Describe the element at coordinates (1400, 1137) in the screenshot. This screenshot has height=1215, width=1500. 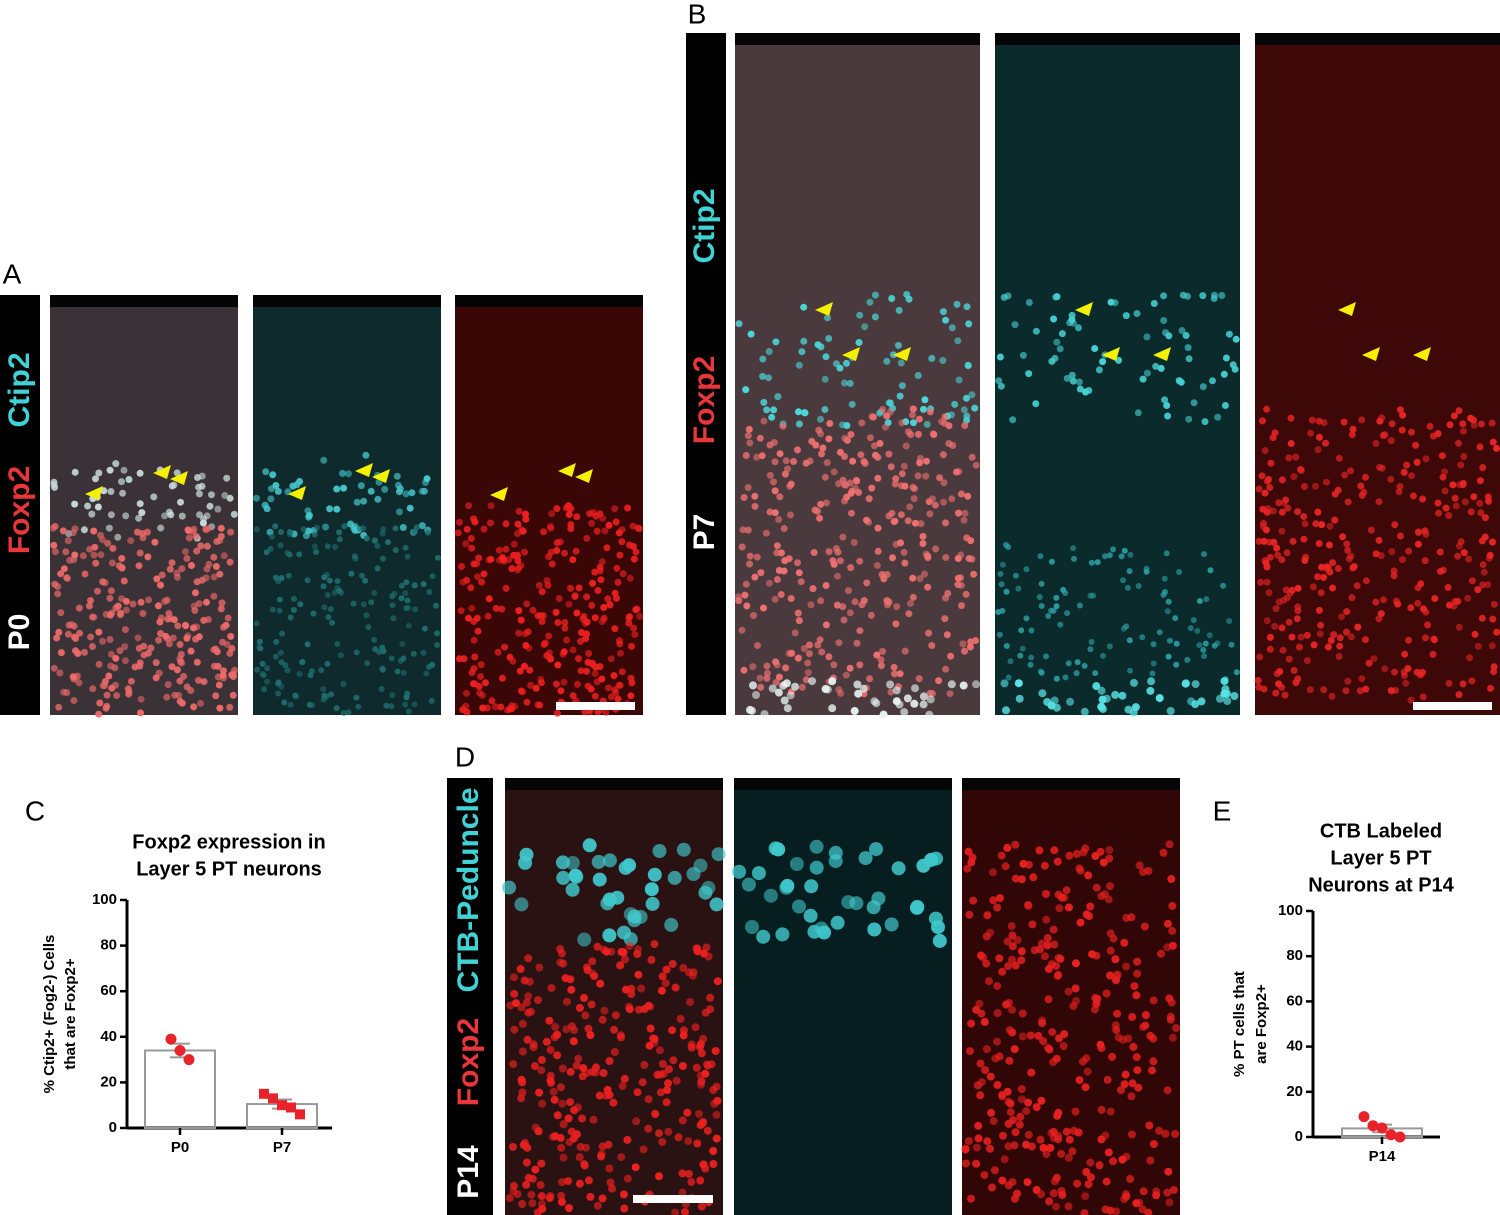
I see `data-point` at that location.